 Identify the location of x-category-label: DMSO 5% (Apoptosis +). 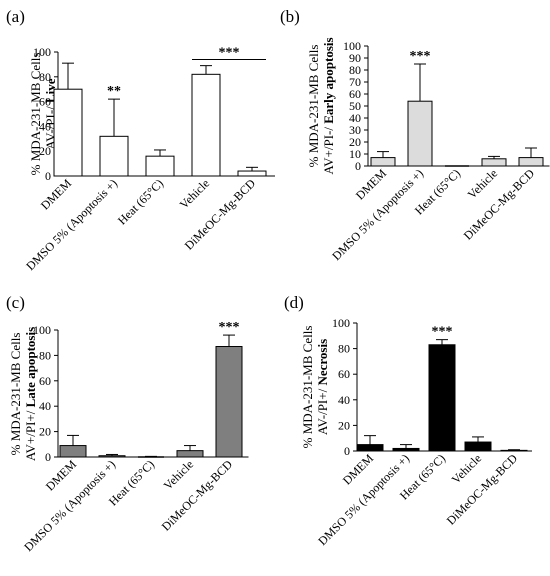
(71, 224).